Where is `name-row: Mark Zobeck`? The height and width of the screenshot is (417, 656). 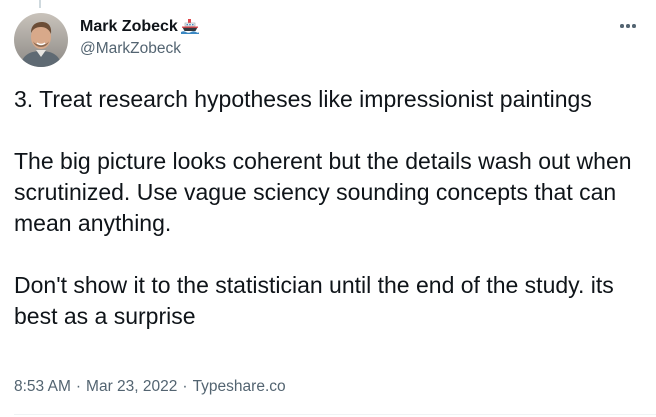 name-row: Mark Zobeck is located at coordinates (140, 27).